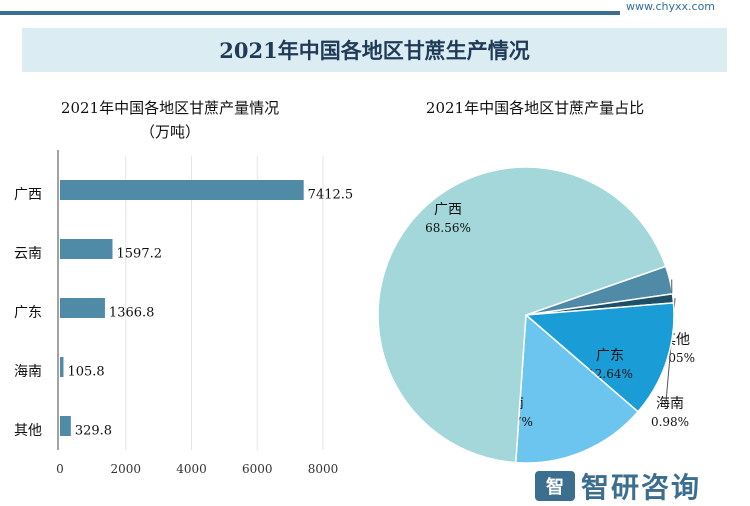  I want to click on bar-x-tick-label: 8000, so click(323, 469).